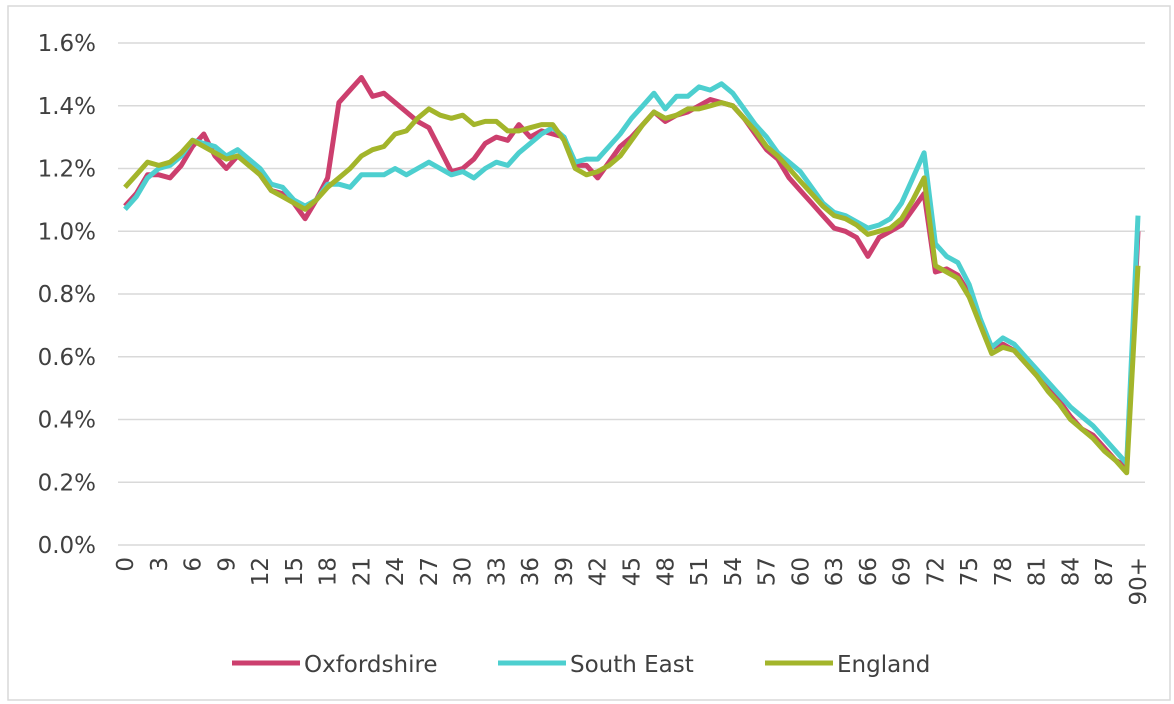 The height and width of the screenshot is (704, 1174). Describe the element at coordinates (67, 107) in the screenshot. I see `y-tick-label: 1.4%` at that location.